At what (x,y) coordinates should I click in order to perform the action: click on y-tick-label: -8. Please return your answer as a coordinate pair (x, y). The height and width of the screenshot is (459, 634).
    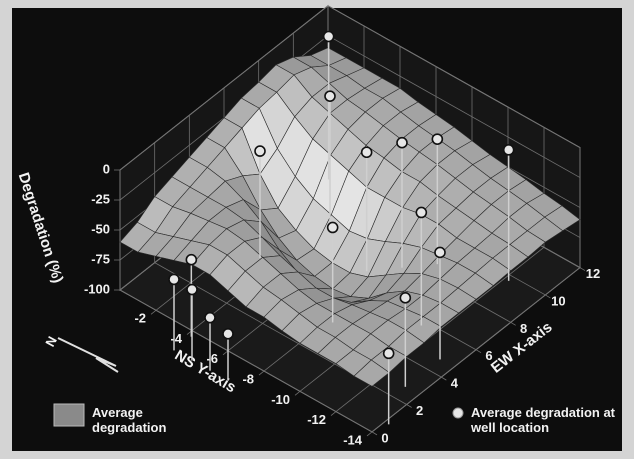
    Looking at the image, I should click on (248, 379).